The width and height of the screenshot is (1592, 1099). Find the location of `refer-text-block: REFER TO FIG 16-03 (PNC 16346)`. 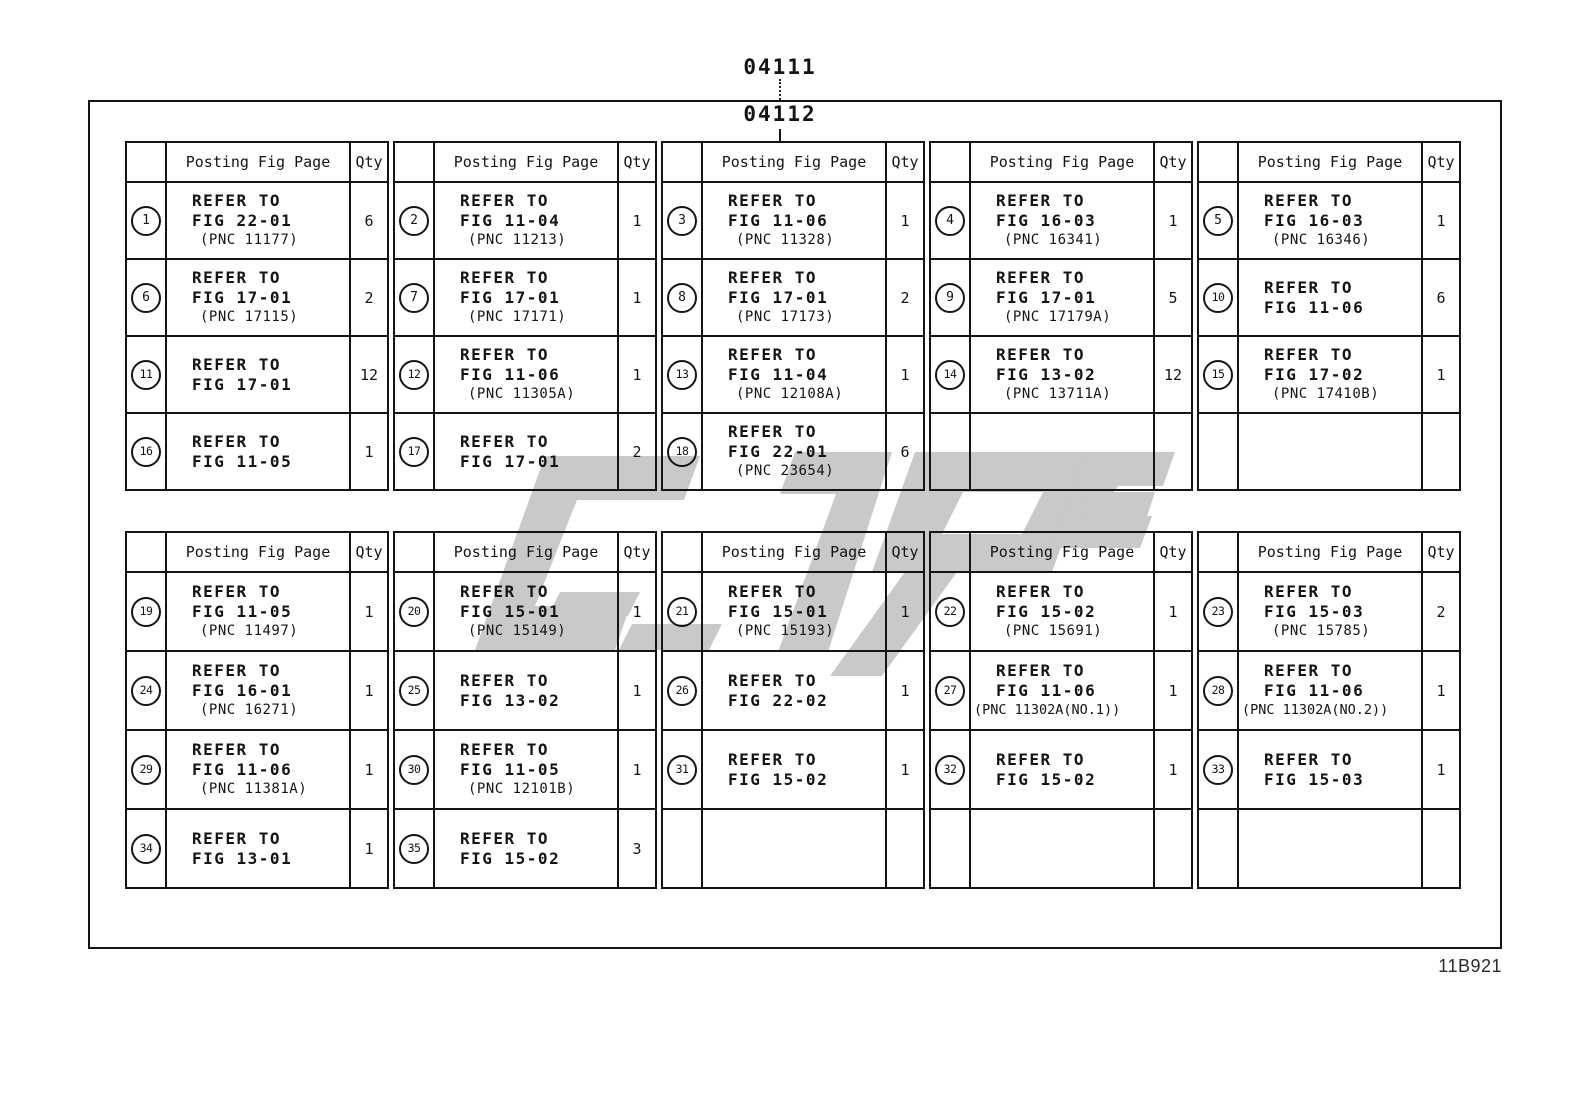

refer-text-block: REFER TO FIG 16-03 (PNC 16346) is located at coordinates (1330, 220).